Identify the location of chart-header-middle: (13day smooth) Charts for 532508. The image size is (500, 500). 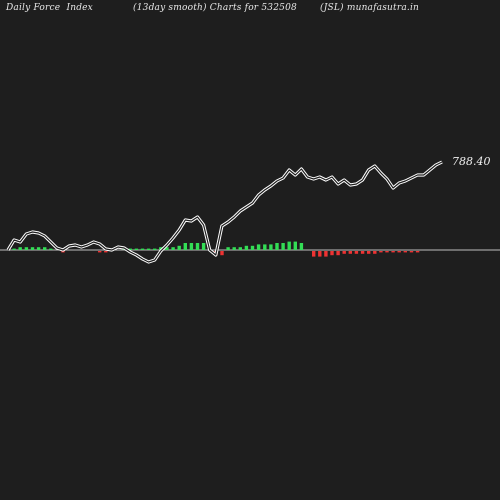
(215, 8).